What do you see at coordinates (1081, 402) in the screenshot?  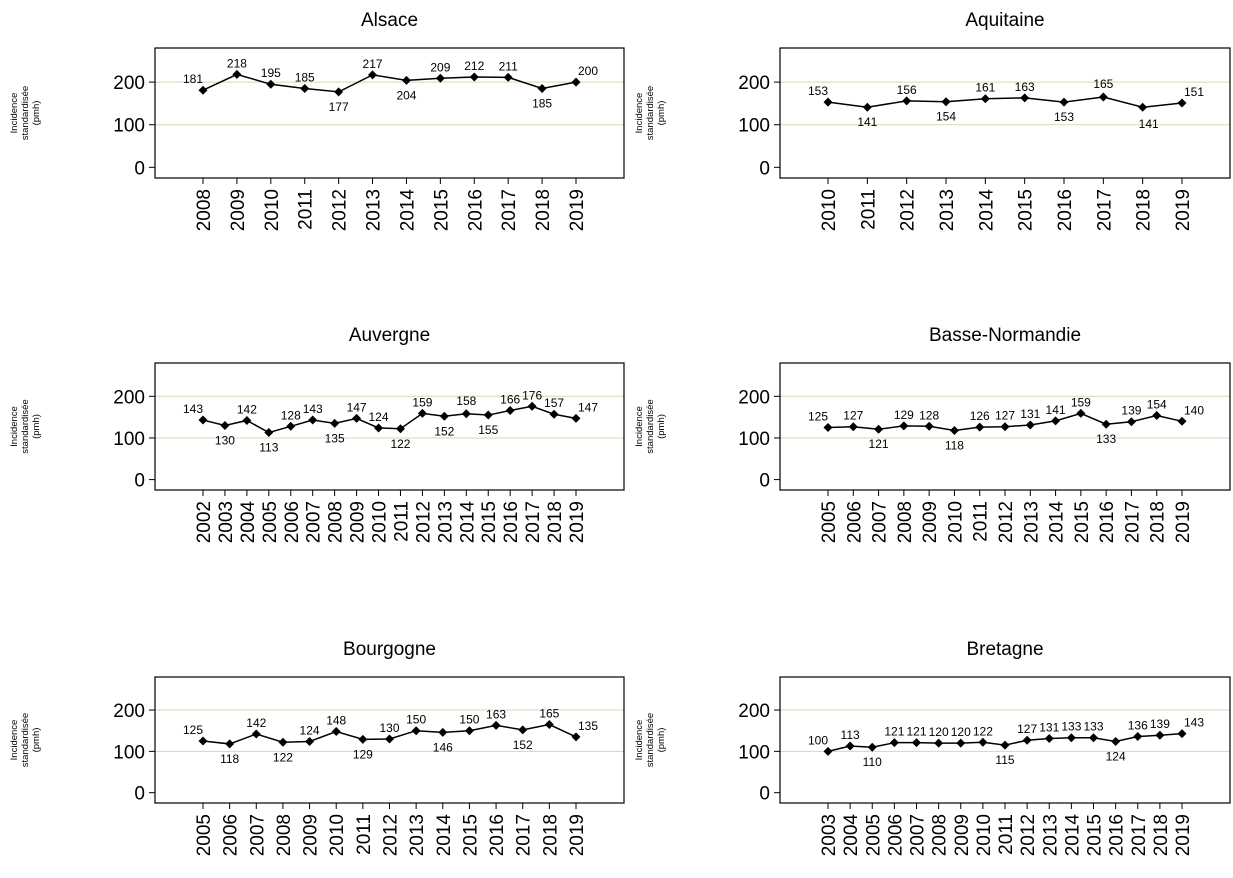 I see `data-label: 159` at bounding box center [1081, 402].